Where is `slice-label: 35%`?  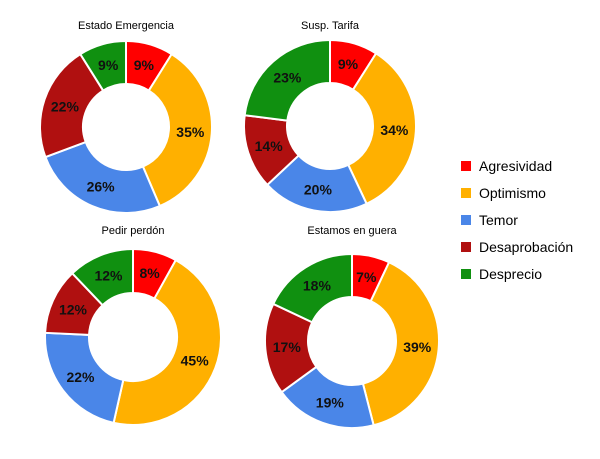
slice-label: 35% is located at coordinates (190, 132).